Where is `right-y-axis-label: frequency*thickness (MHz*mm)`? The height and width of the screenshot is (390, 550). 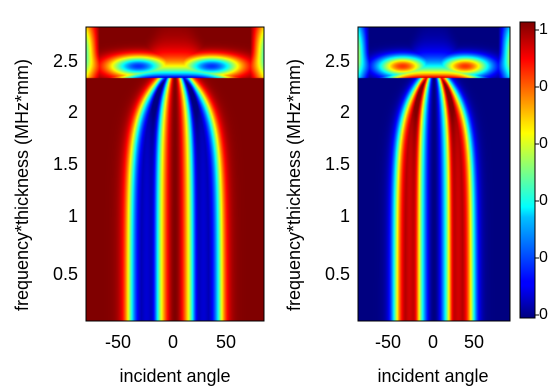
right-y-axis-label: frequency*thickness (MHz*mm) is located at coordinates (294, 185).